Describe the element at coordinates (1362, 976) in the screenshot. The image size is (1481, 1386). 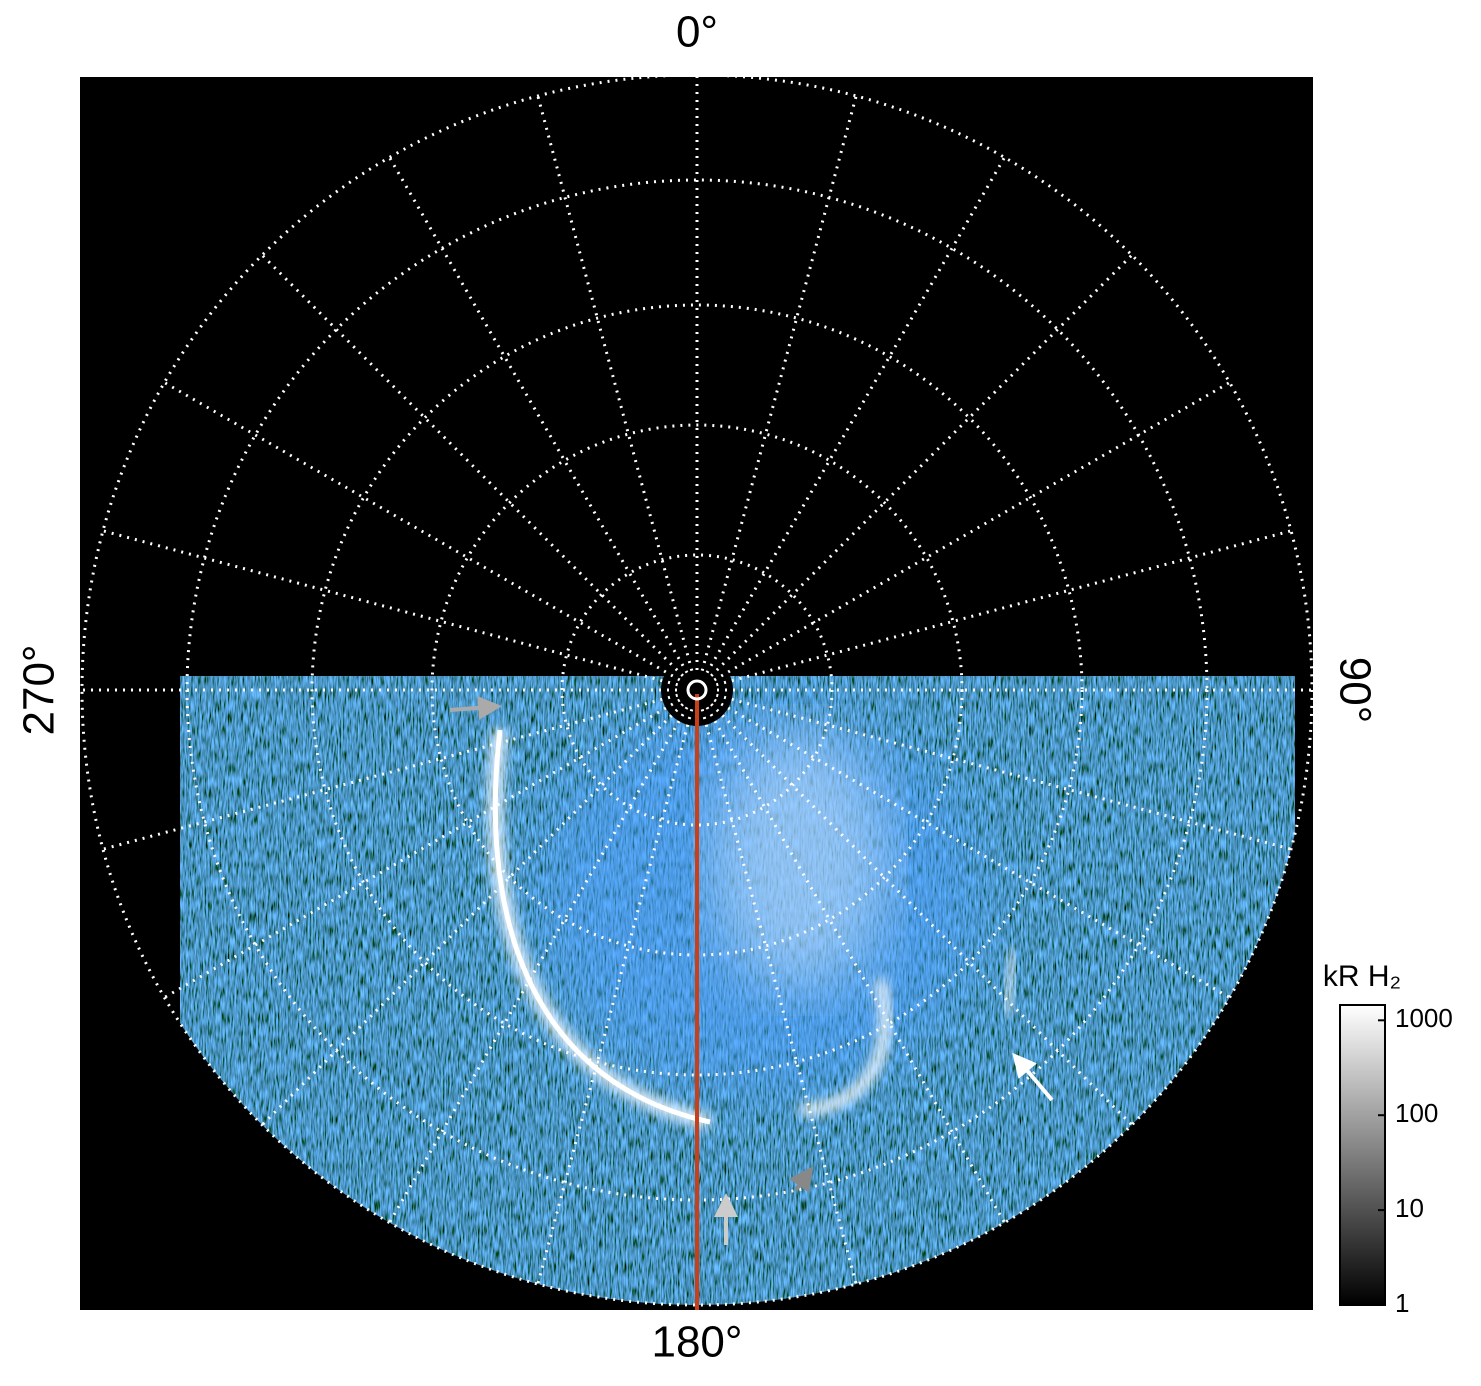
I see `colorbar-label: kR H₂` at that location.